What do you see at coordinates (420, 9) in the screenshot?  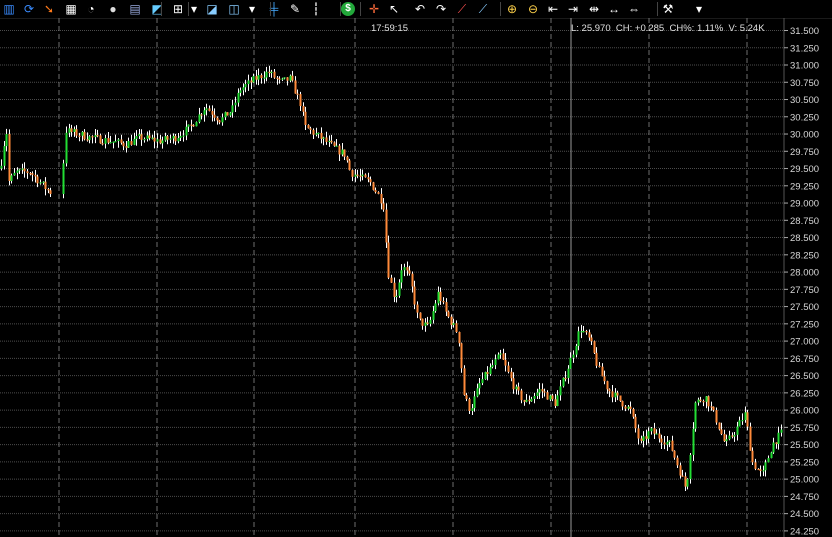 I see `undo-icon: ↶` at bounding box center [420, 9].